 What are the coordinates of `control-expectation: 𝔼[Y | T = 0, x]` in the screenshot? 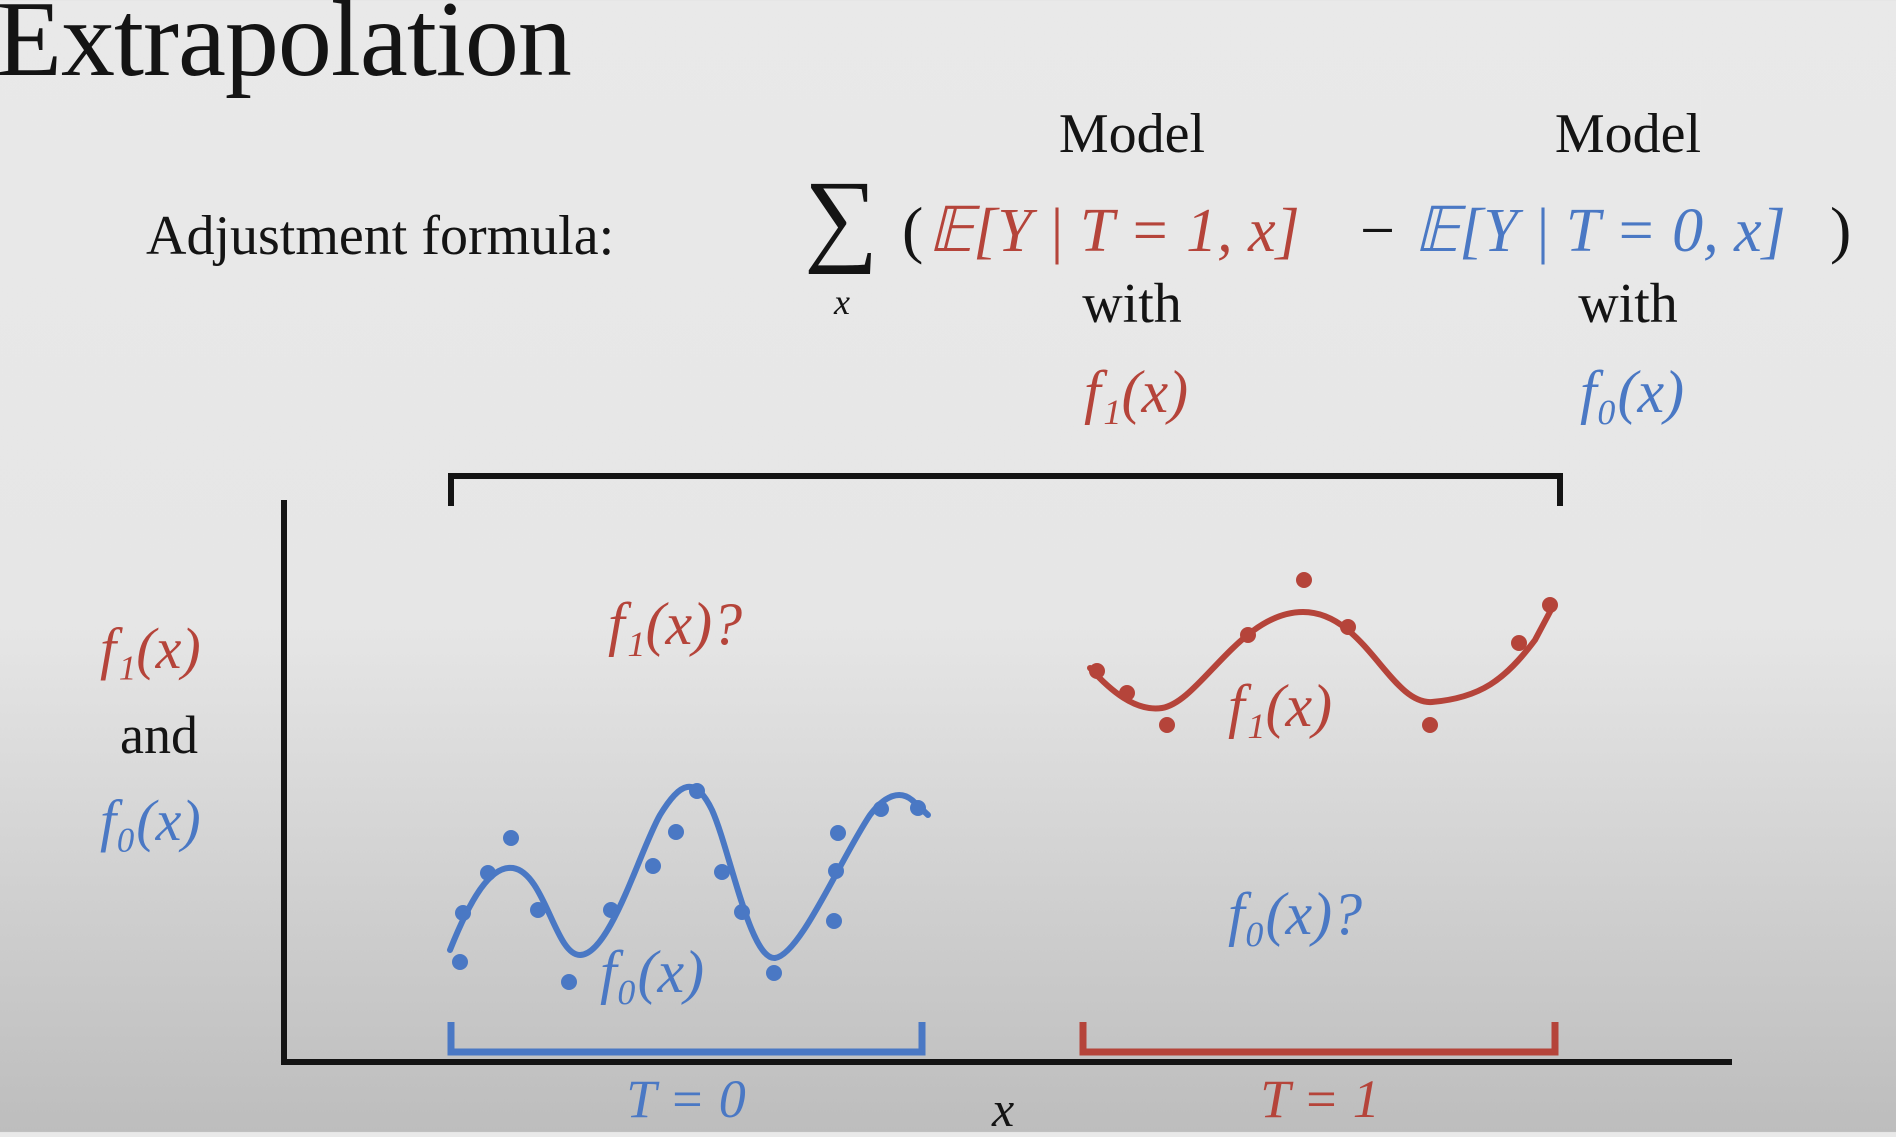 It's located at (1600, 231).